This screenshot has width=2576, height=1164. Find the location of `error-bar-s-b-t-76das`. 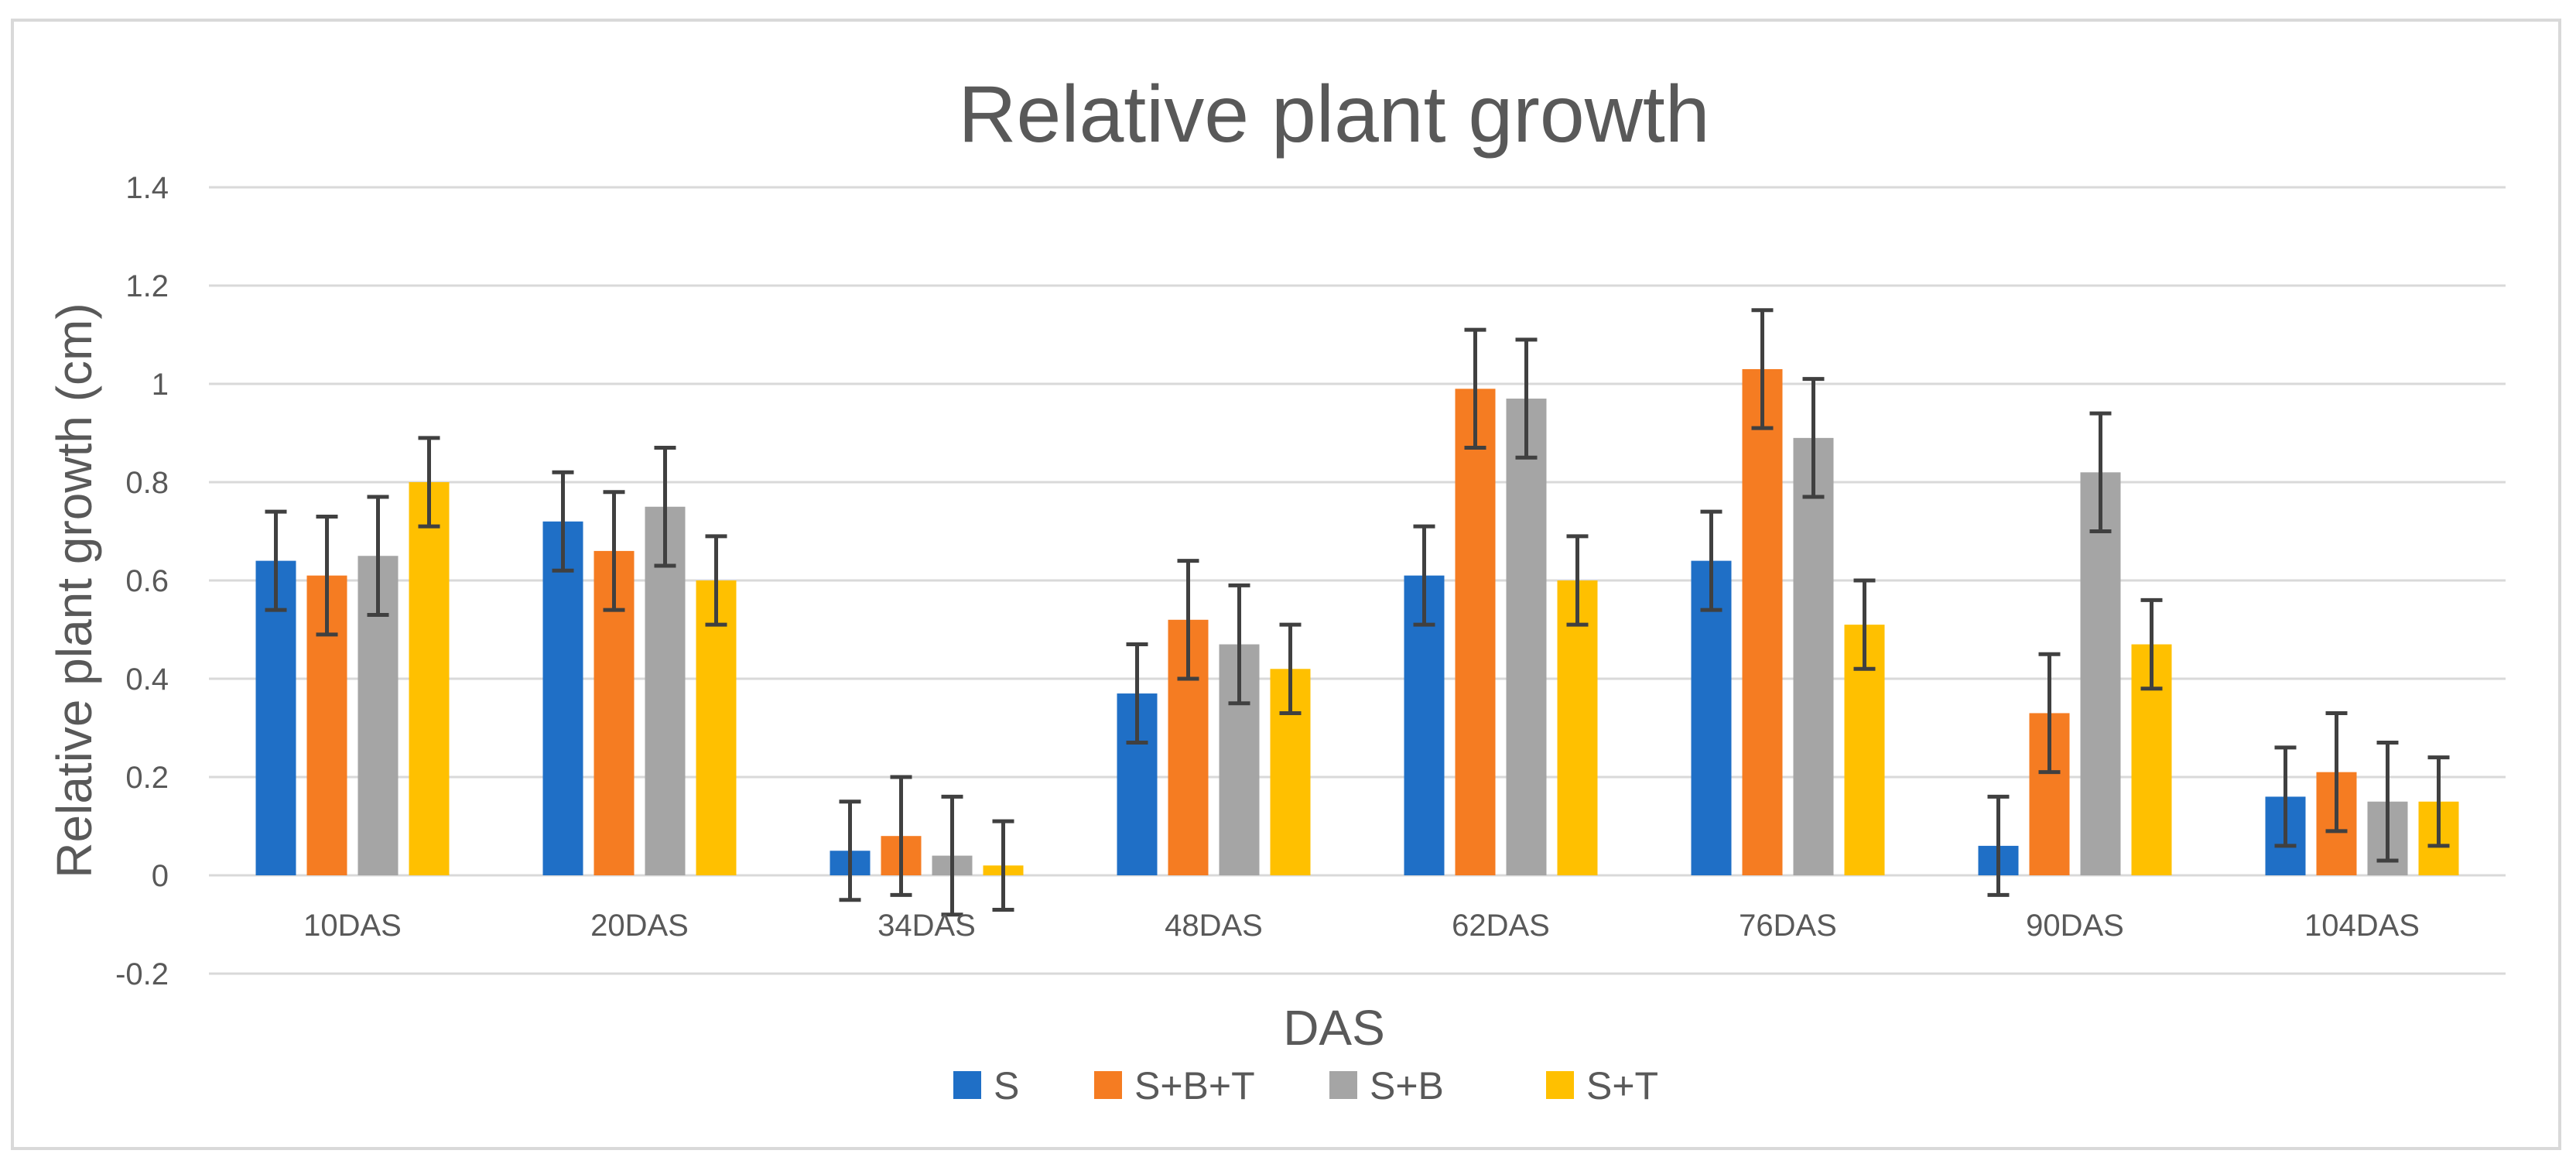

error-bar-s-b-t-76das is located at coordinates (1762, 369).